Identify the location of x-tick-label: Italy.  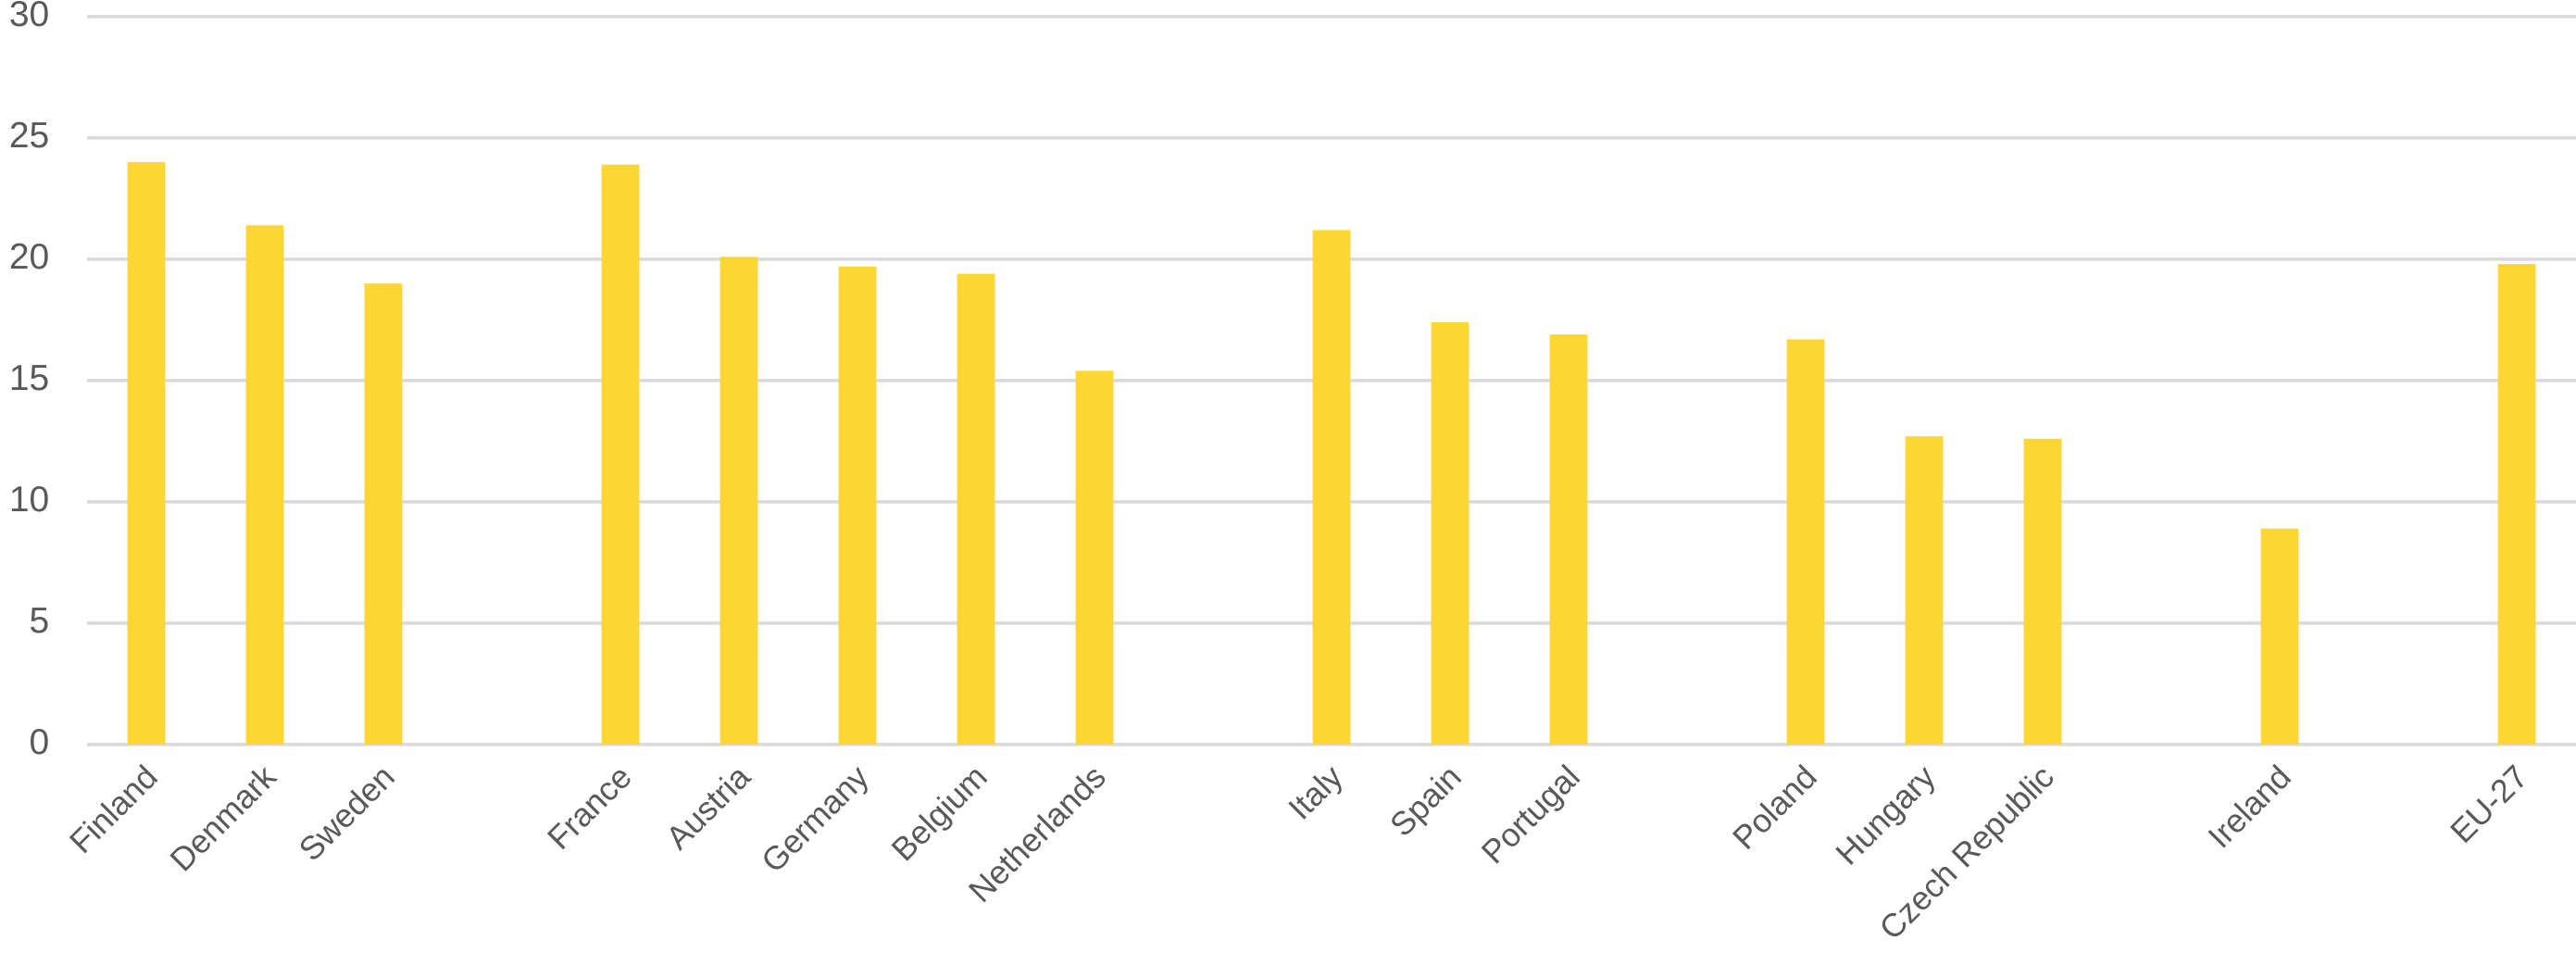
(1316, 792).